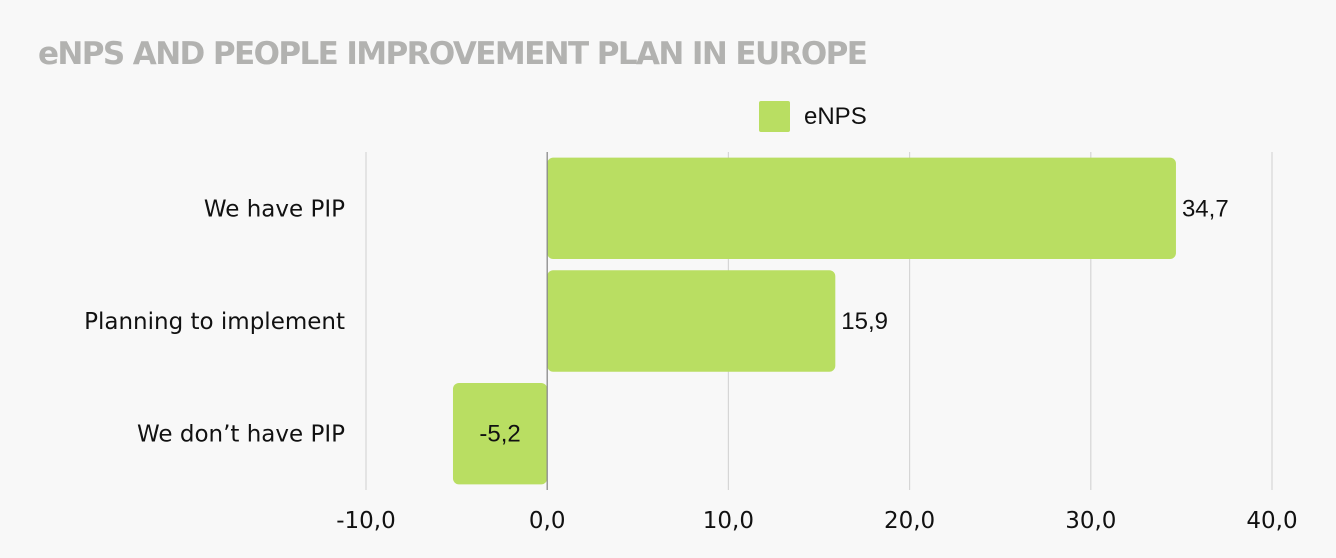  Describe the element at coordinates (909, 521) in the screenshot. I see `x-tick-label: 20,0` at that location.